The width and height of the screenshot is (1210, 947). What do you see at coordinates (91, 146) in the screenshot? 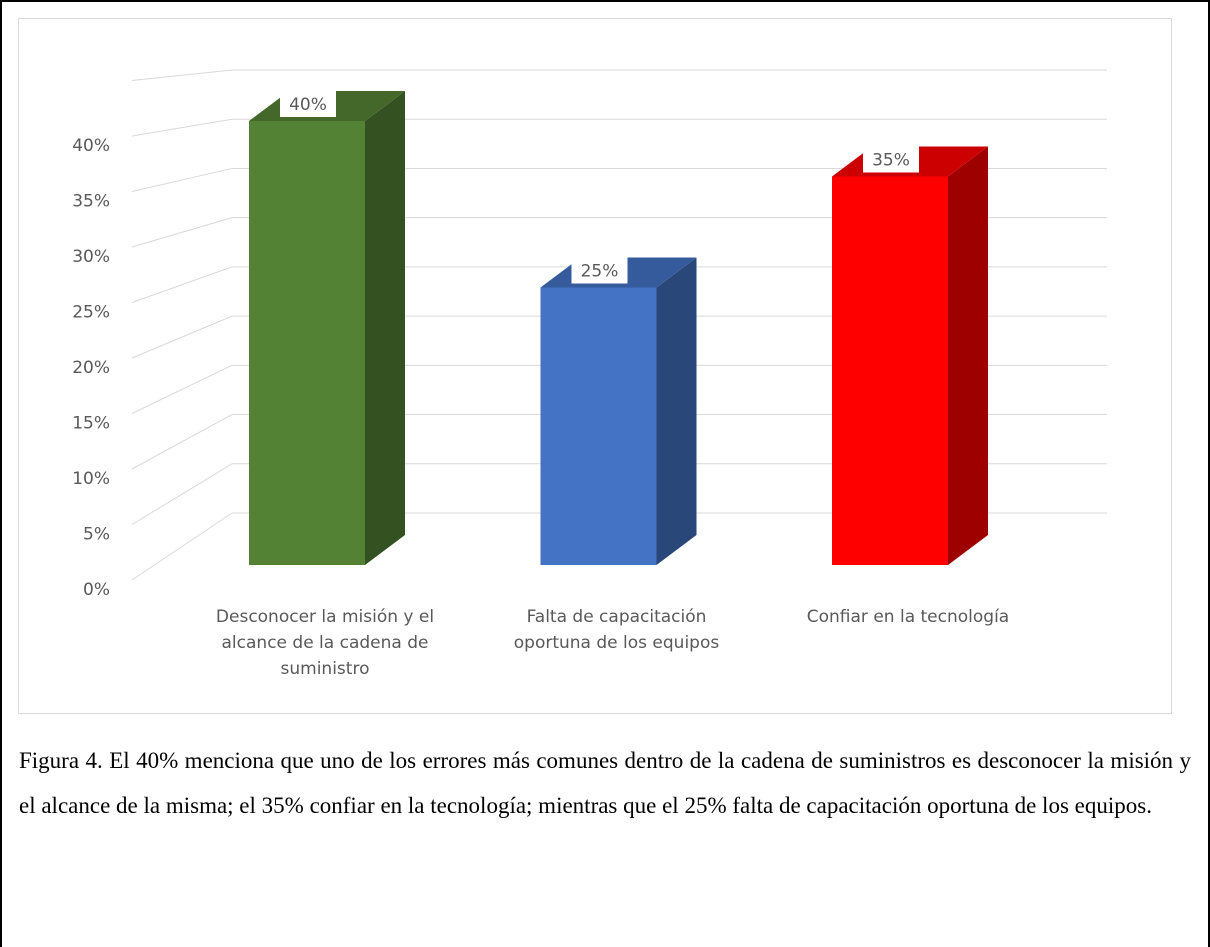
I see `y-tick-label: 40%` at bounding box center [91, 146].